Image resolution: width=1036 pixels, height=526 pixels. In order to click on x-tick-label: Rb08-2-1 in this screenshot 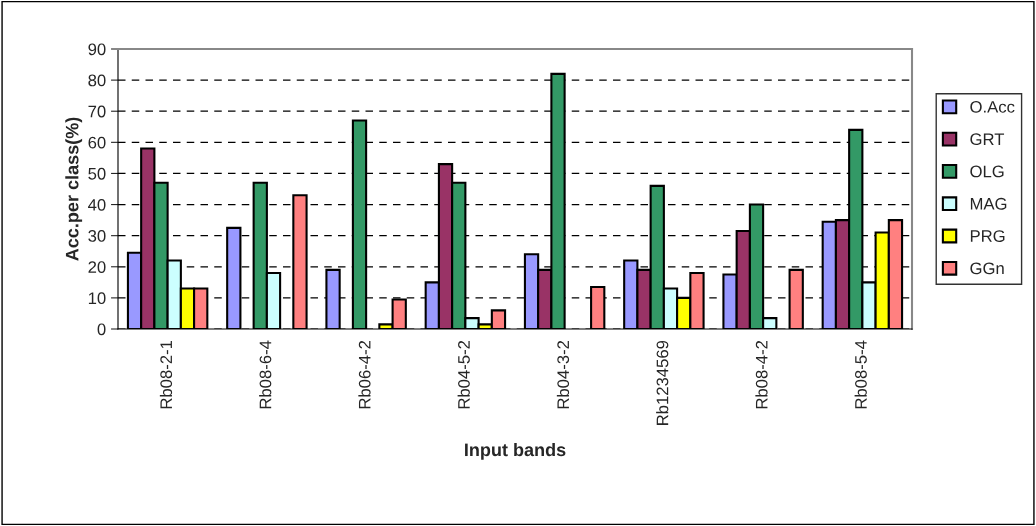, I will do `click(166, 374)`.